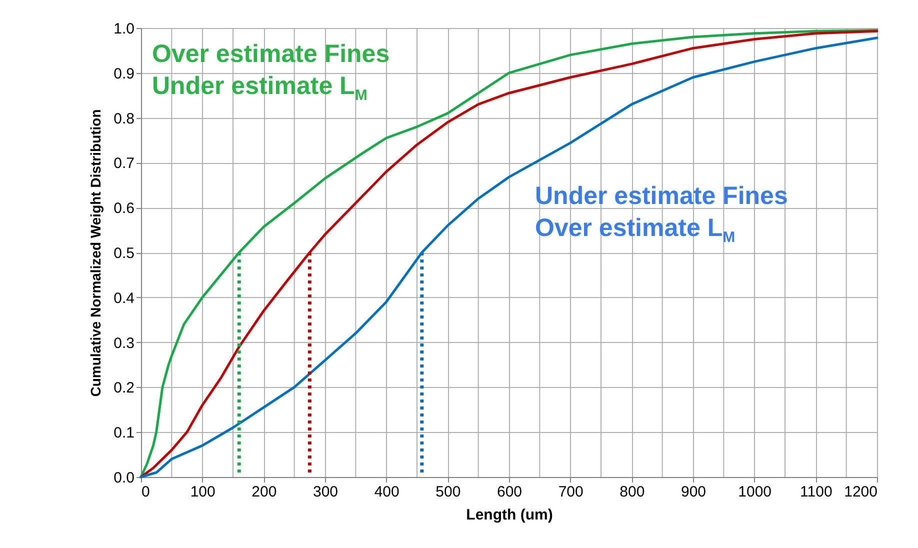 This screenshot has height=548, width=918. Describe the element at coordinates (124, 478) in the screenshot. I see `y-tick-label: 0.0` at that location.